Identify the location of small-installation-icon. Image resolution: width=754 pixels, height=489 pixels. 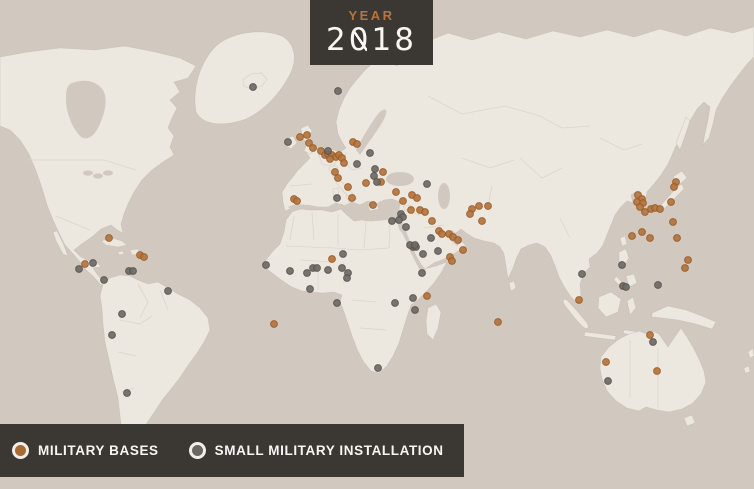
(197, 450).